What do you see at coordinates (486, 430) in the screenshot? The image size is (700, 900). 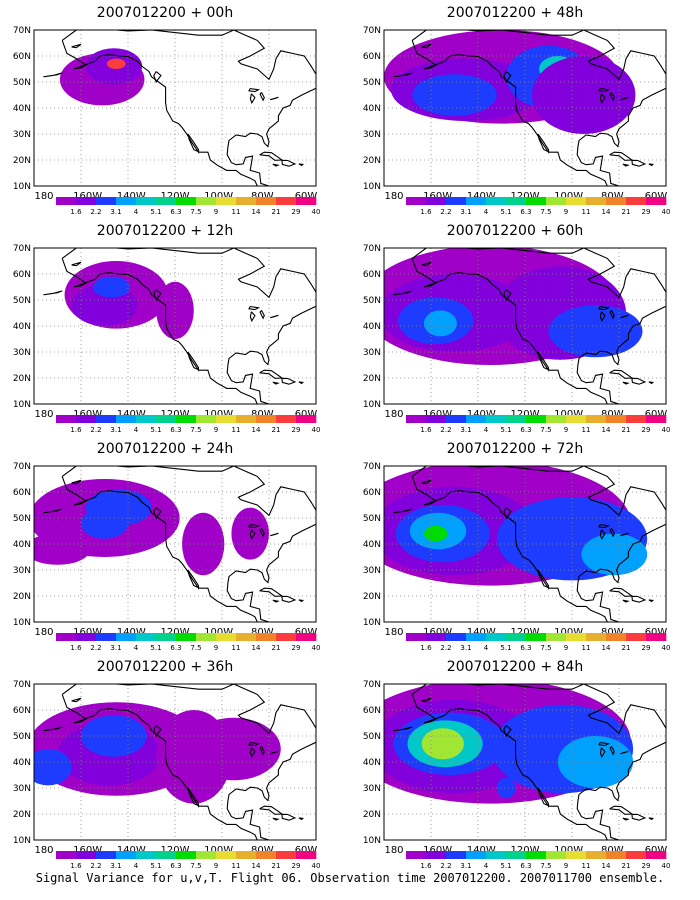 I see `colorbar-label: 4` at bounding box center [486, 430].